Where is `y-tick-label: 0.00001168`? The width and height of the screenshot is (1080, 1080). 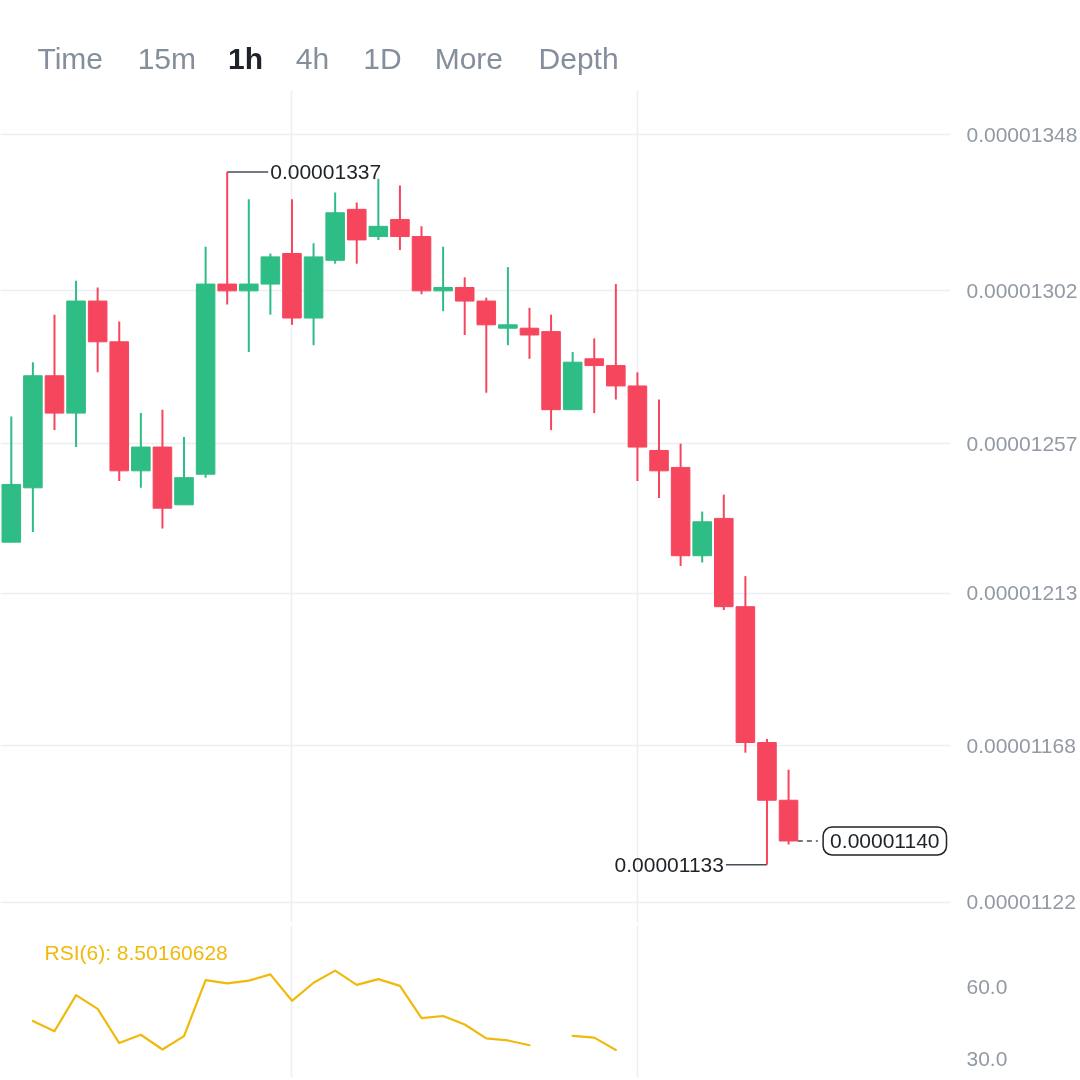
y-tick-label: 0.00001168 is located at coordinates (1021, 745).